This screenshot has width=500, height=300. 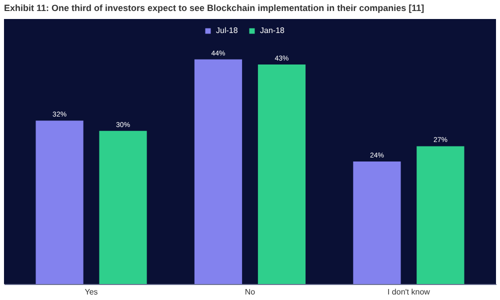 I want to click on legend-label: Jan-18, so click(x=273, y=30).